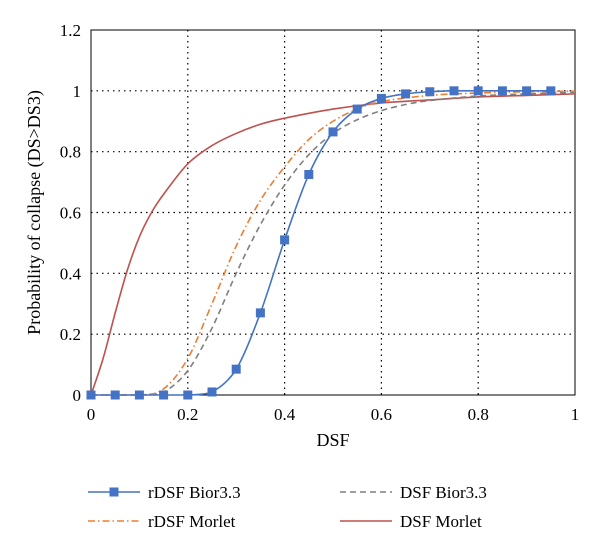 The width and height of the screenshot is (600, 549). What do you see at coordinates (91, 414) in the screenshot?
I see `x-tick-label: 0` at bounding box center [91, 414].